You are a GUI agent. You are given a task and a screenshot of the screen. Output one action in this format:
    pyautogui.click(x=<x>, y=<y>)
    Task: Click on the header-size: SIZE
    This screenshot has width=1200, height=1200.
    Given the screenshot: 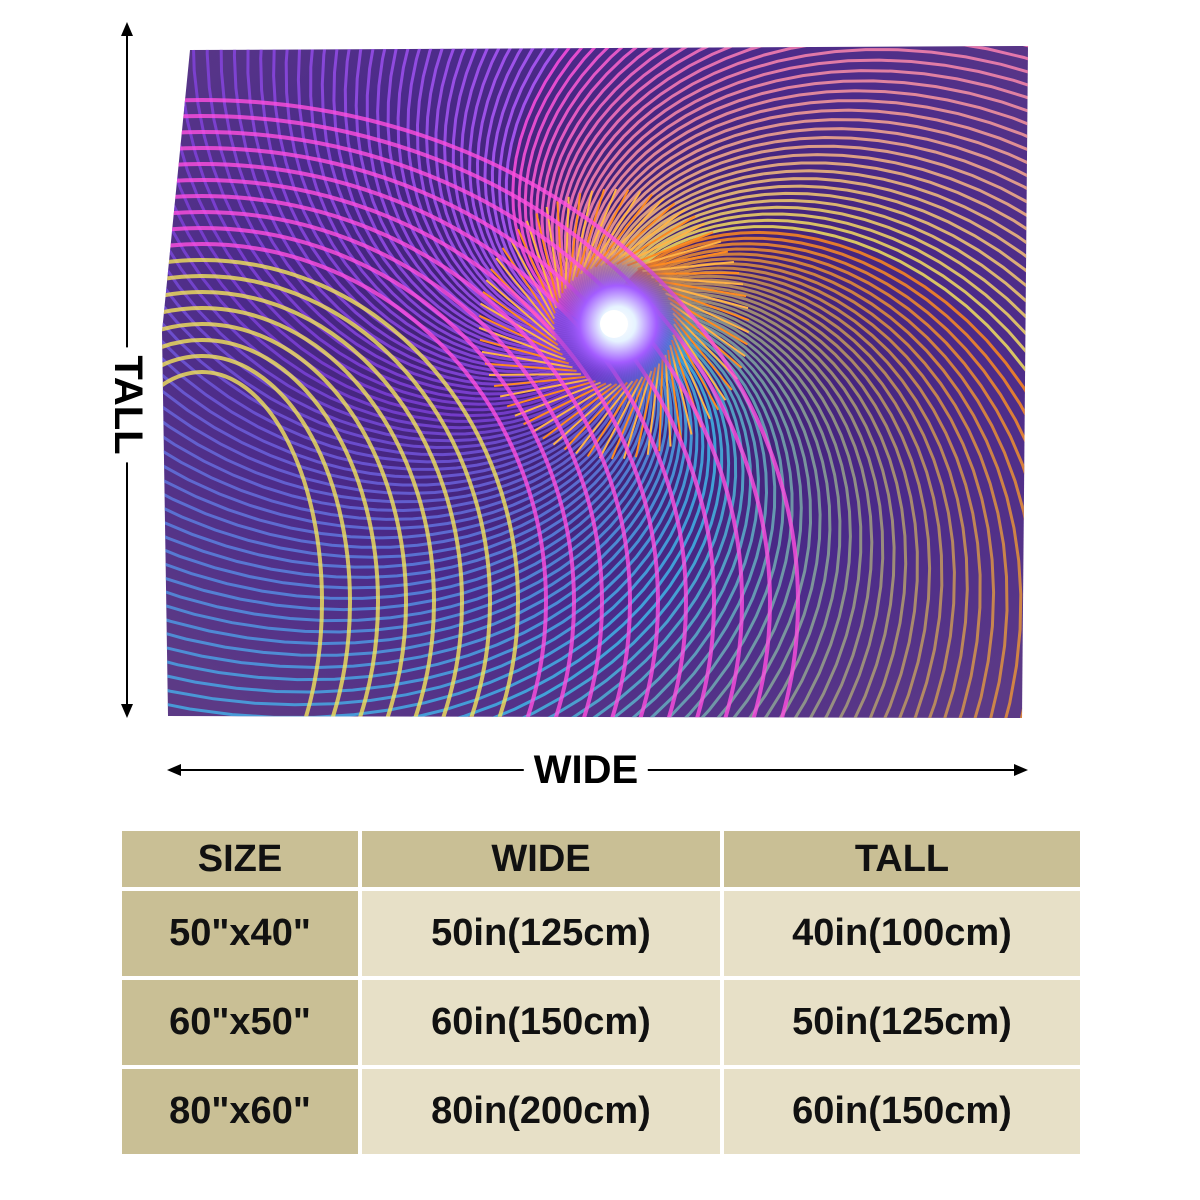 What is the action you would take?
    pyautogui.click(x=240, y=859)
    